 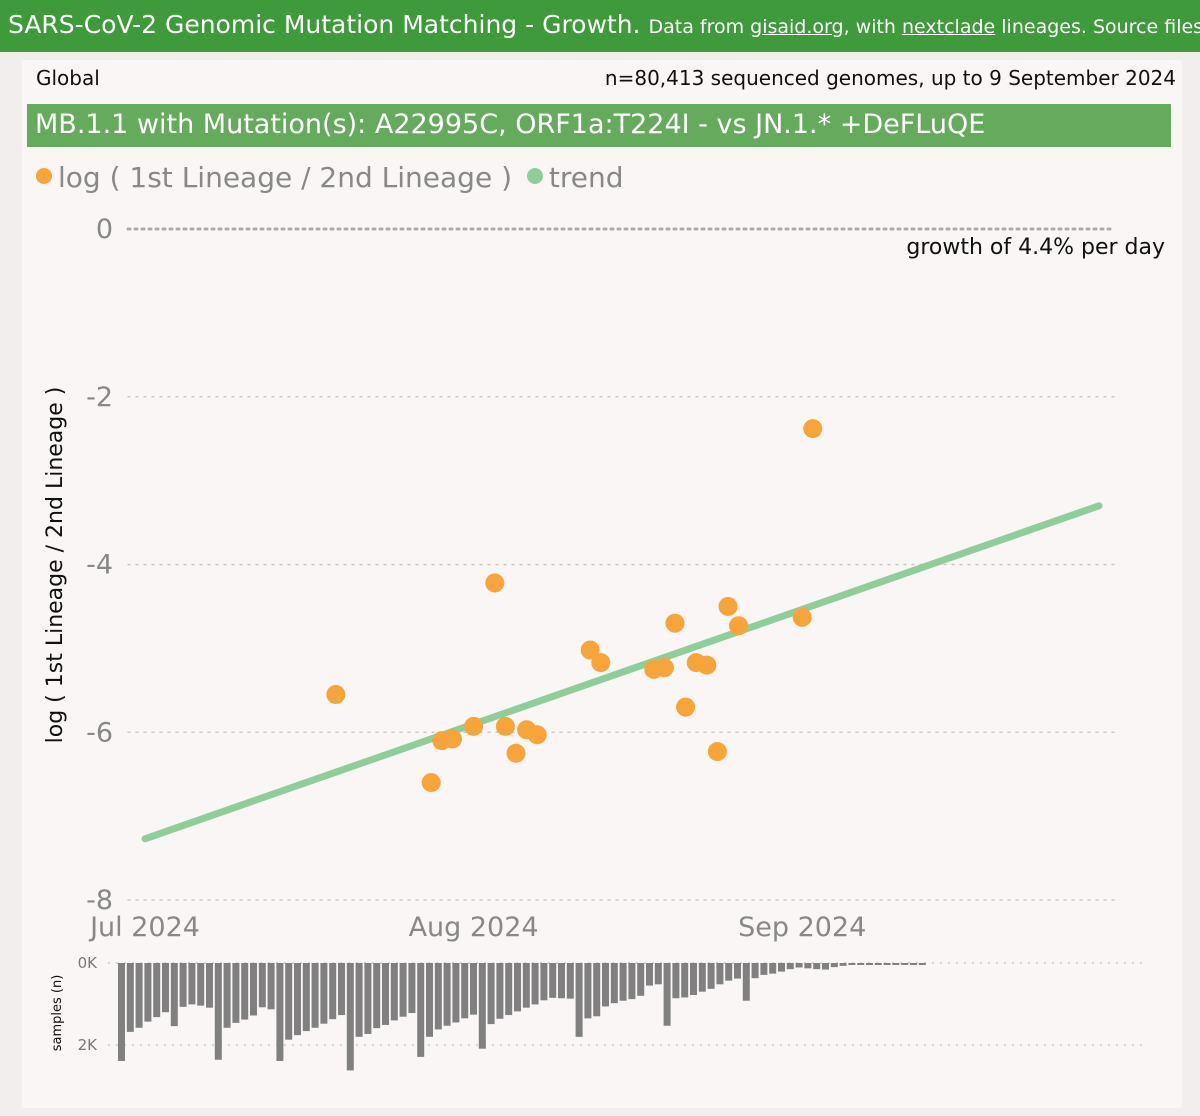 What do you see at coordinates (949, 27) in the screenshot?
I see `nextclade-link: nextclade` at bounding box center [949, 27].